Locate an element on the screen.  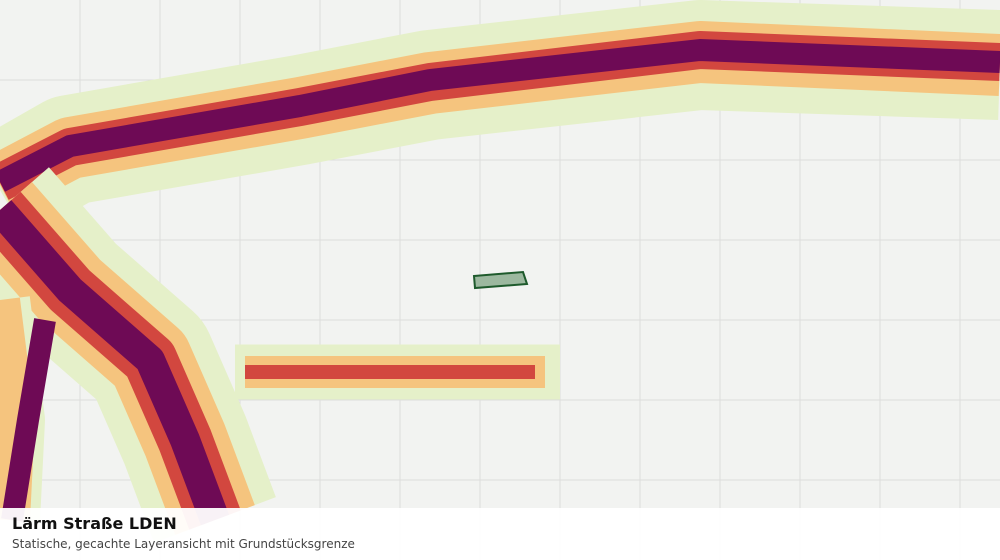
map-title: Lärm Straße LDEN is located at coordinates (94, 523).